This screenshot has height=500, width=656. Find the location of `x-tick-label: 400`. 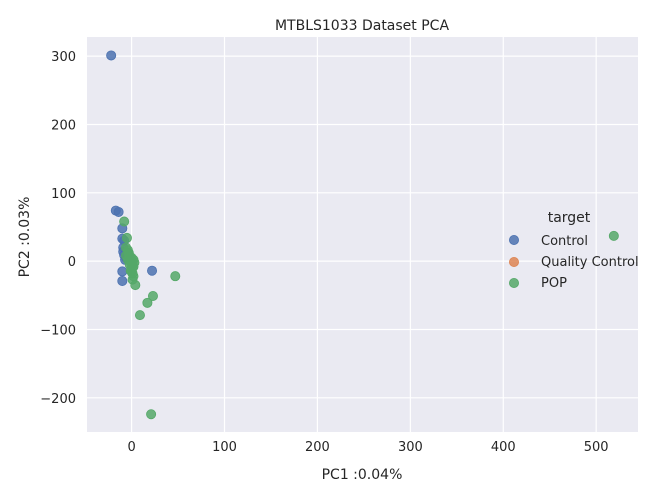

x-tick-label: 400 is located at coordinates (503, 447).